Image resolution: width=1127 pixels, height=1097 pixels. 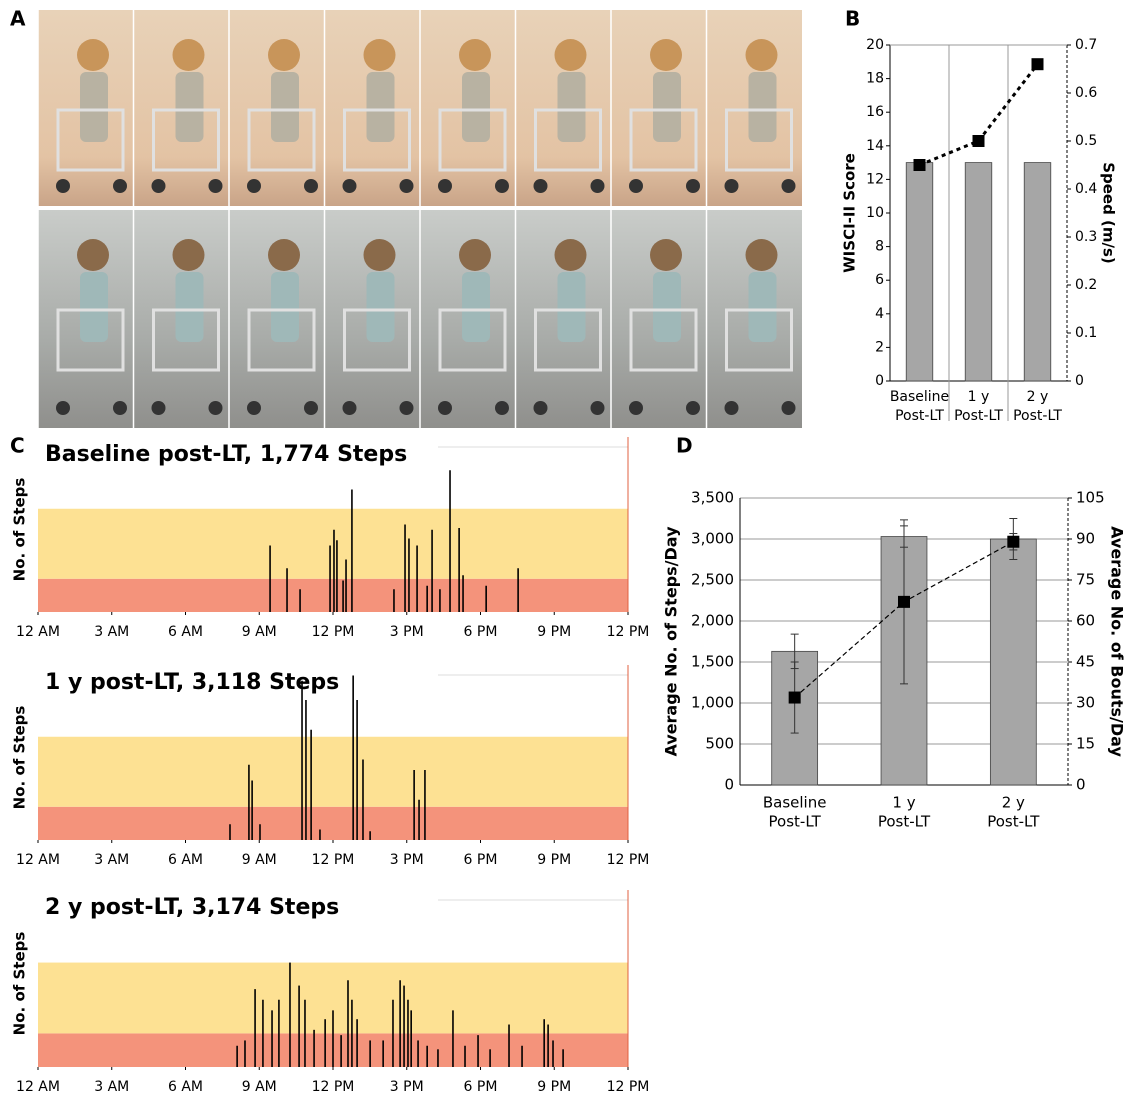 I want to click on marker, so click(x=1037, y=64).